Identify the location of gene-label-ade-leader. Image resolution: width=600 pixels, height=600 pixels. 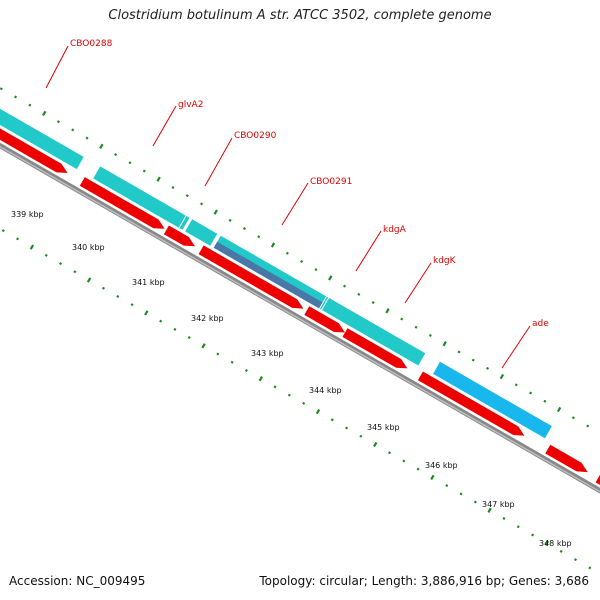
(516, 347).